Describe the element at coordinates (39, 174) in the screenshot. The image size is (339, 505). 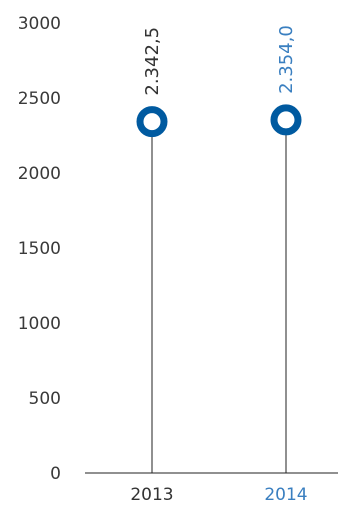
I see `y-tick-label: 2000` at that location.